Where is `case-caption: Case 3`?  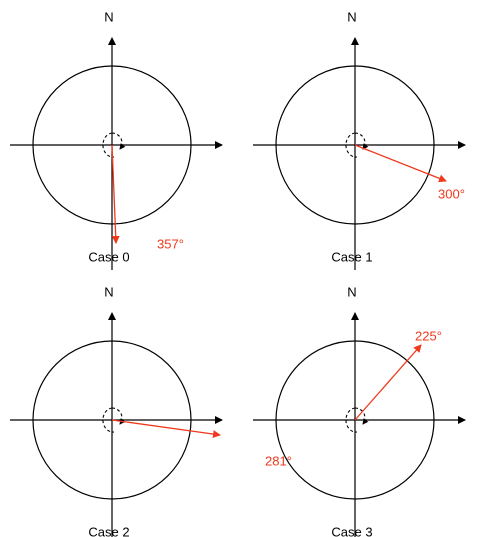
case-caption: Case 3 is located at coordinates (351, 530).